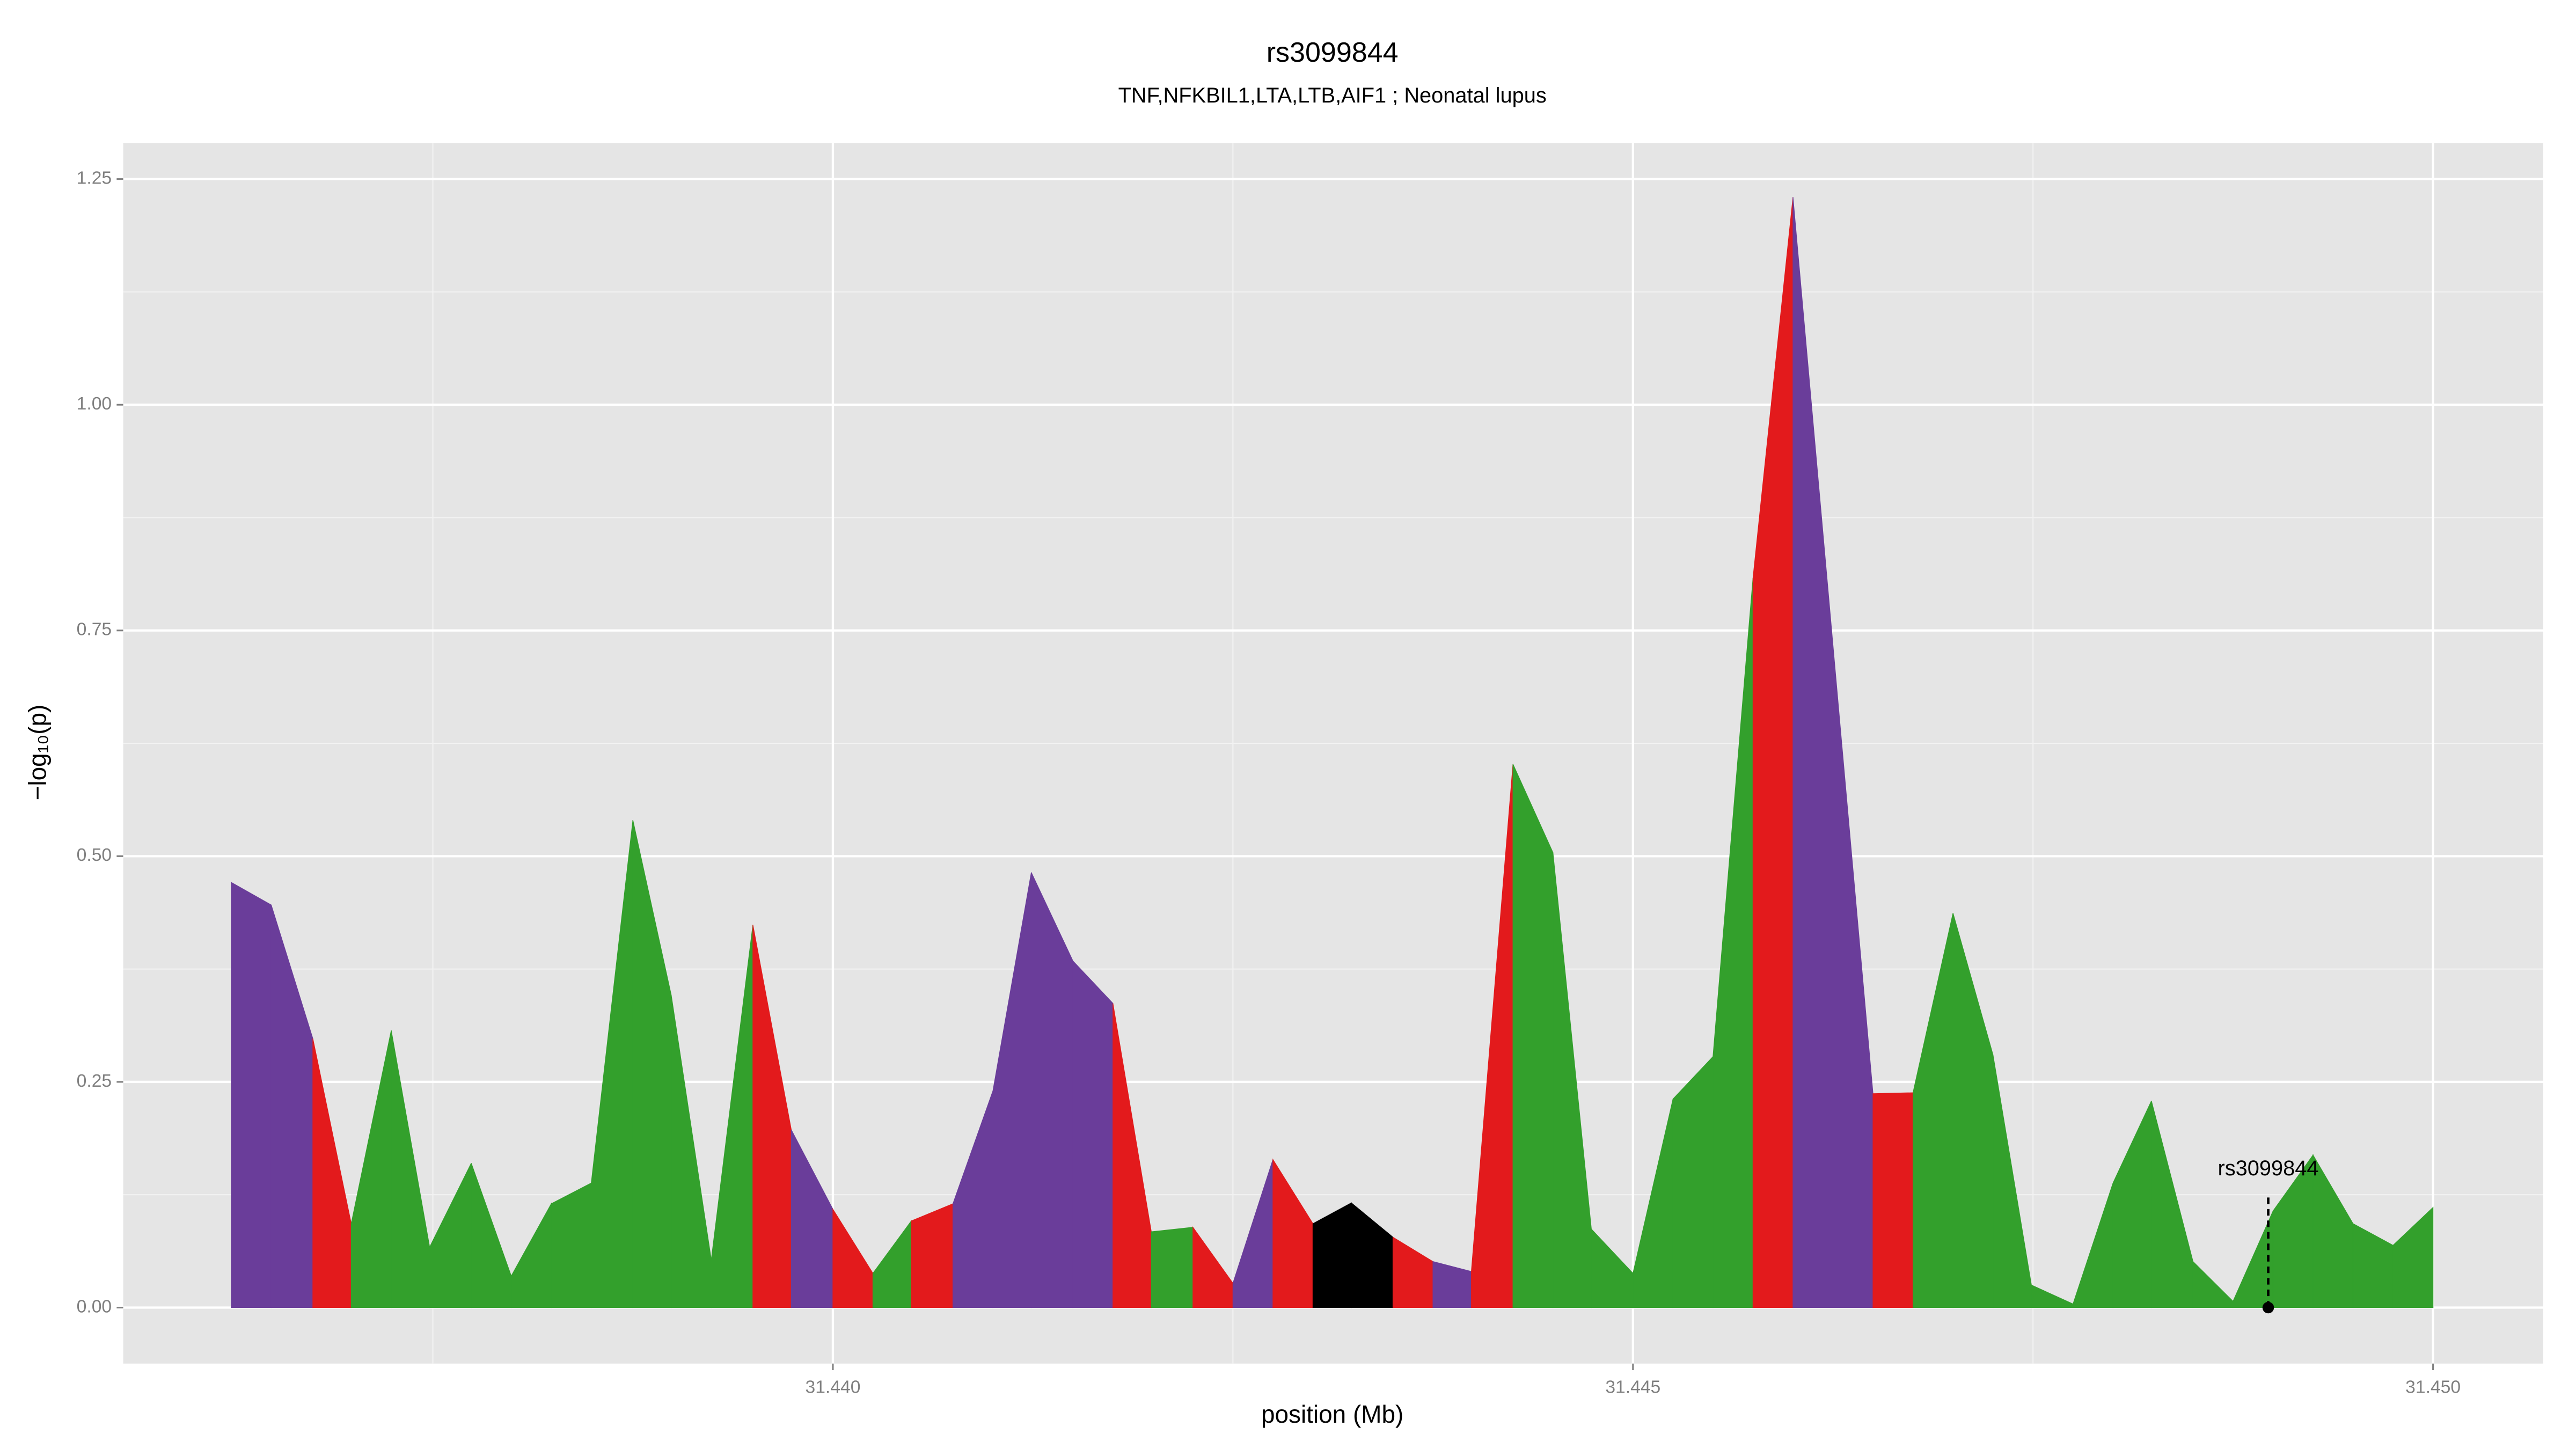 The height and width of the screenshot is (1449, 2576). I want to click on y-tick-label: 0.50, so click(94, 855).